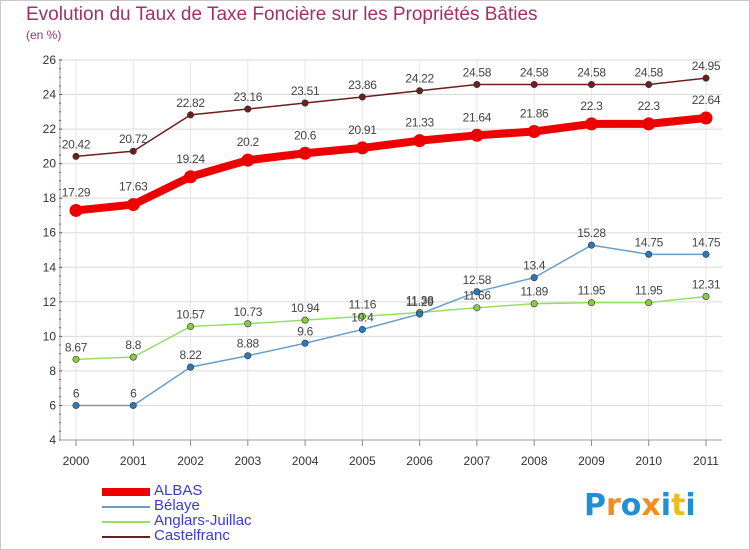  Describe the element at coordinates (248, 344) in the screenshot. I see `data-label-Bélaye: 8.88` at that location.